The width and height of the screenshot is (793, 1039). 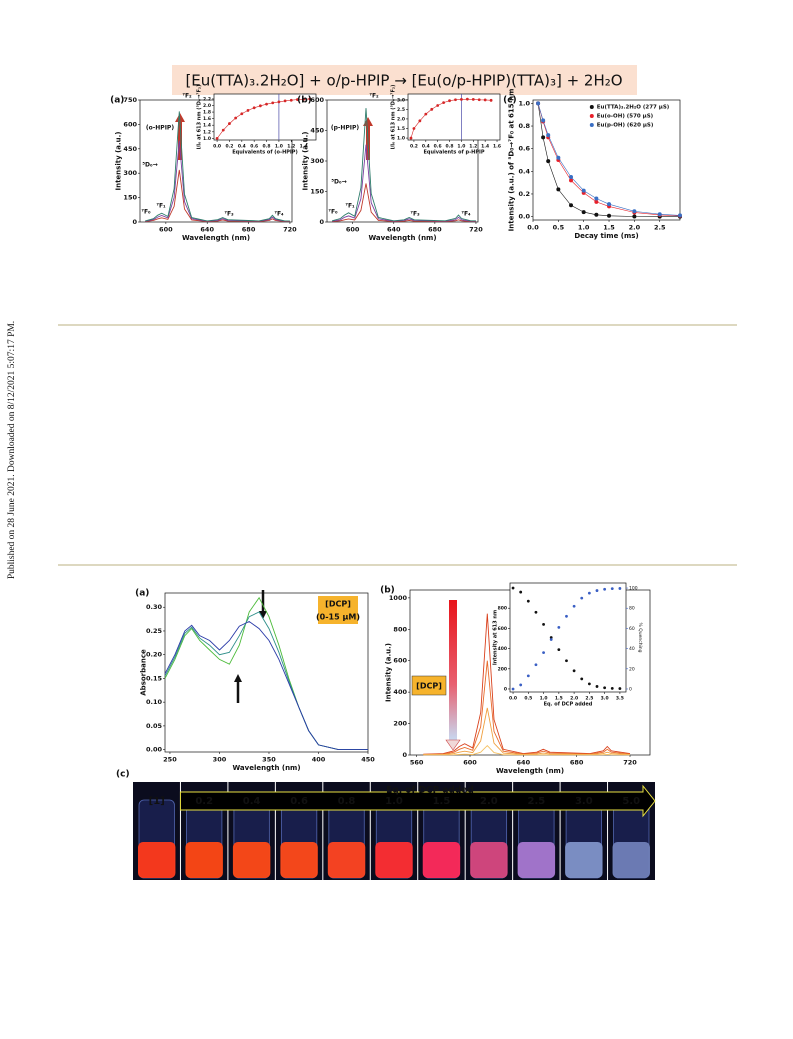 I want to click on vial-label: 3.0, so click(x=584, y=801).